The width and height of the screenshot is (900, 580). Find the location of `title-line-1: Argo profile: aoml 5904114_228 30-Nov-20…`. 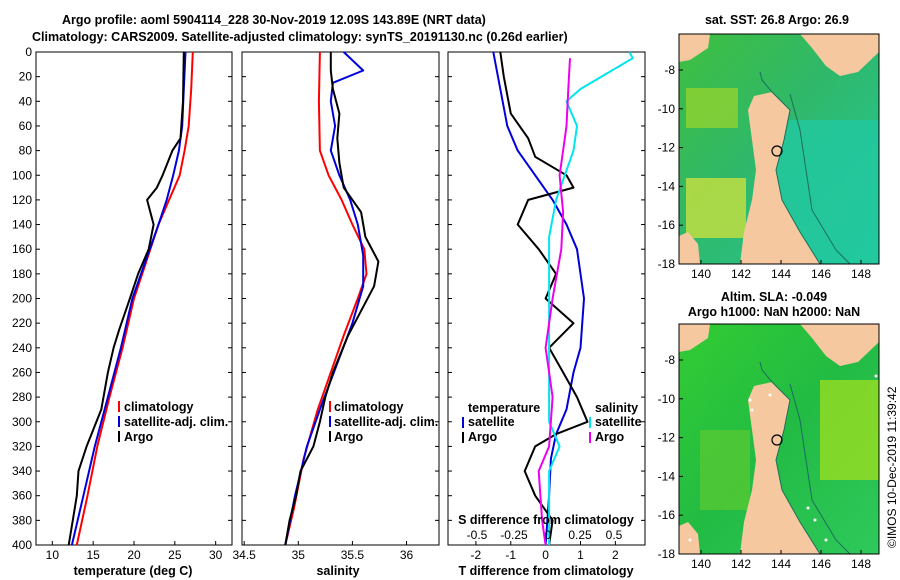

title-line-1: Argo profile: aoml 5904114_228 30-Nov-20… is located at coordinates (274, 20).